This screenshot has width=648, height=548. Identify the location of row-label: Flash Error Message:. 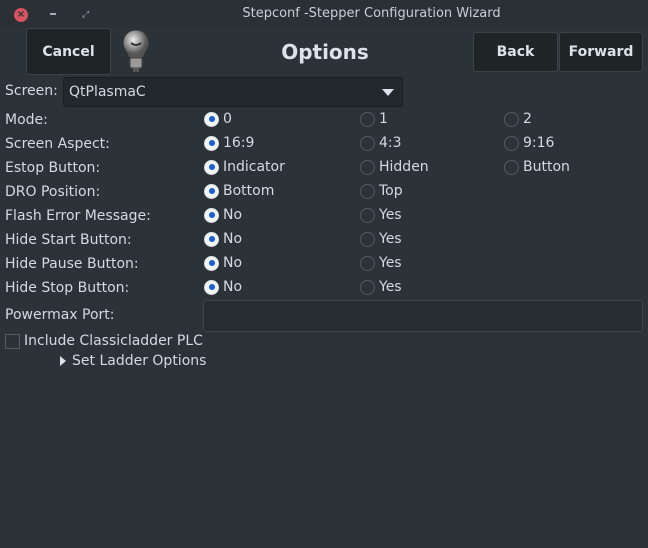
(78, 216).